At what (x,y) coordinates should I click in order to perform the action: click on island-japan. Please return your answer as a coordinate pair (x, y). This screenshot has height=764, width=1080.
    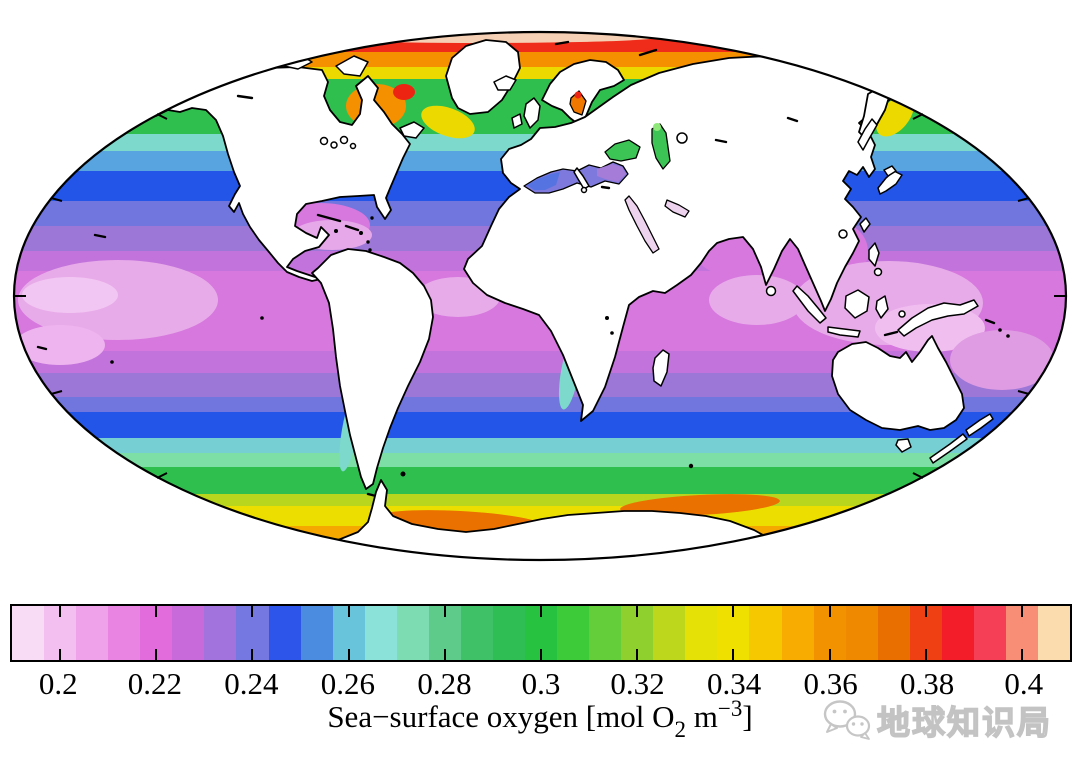
    Looking at the image, I should click on (890, 182).